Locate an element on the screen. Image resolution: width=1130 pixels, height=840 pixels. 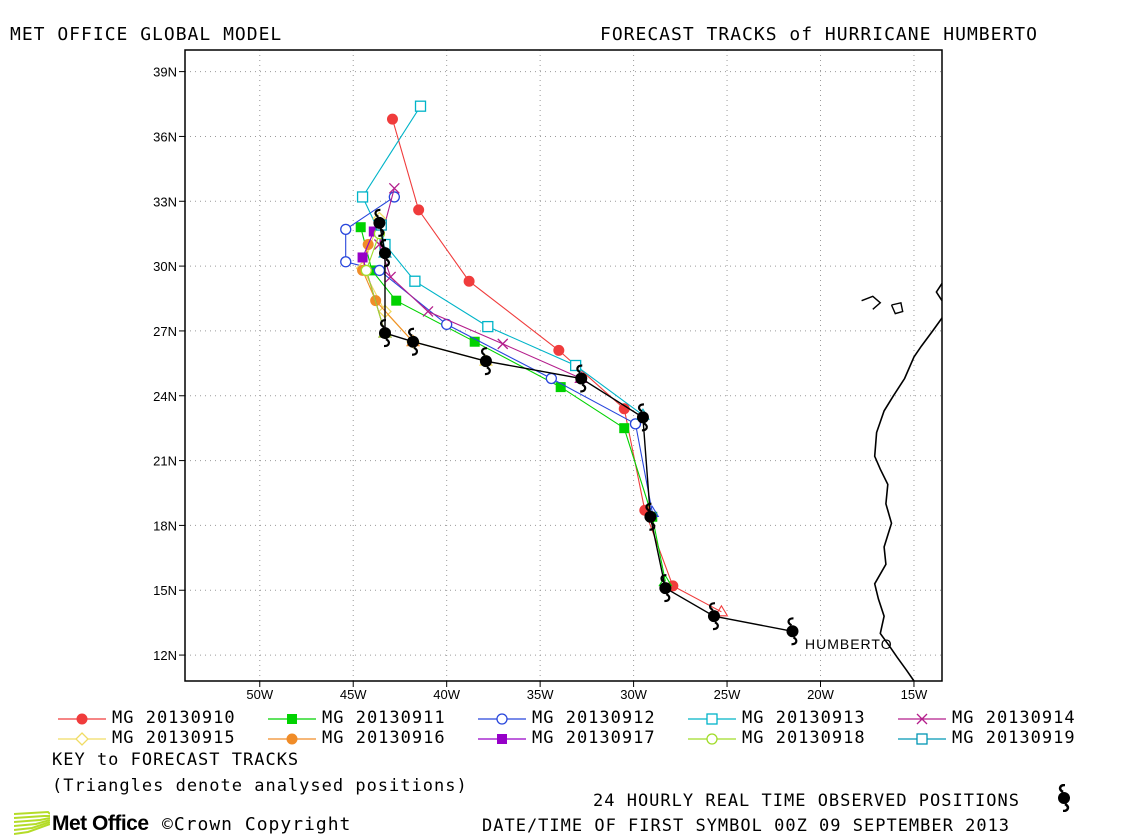
y-tick-label: 27N is located at coordinates (165, 331).